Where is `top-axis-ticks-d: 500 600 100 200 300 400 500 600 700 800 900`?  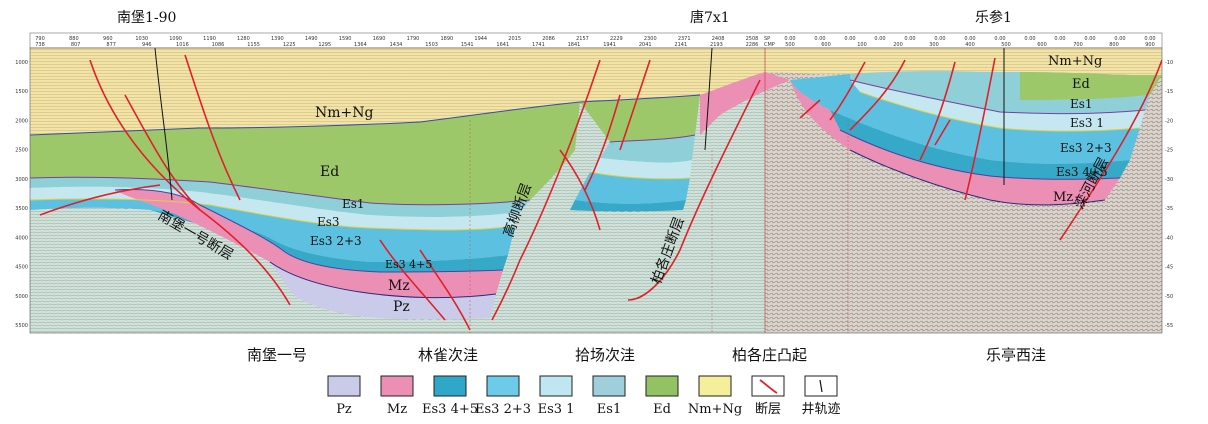
top-axis-ticks-d: 500 600 100 200 300 400 500 600 700 800 900 is located at coordinates (970, 45).